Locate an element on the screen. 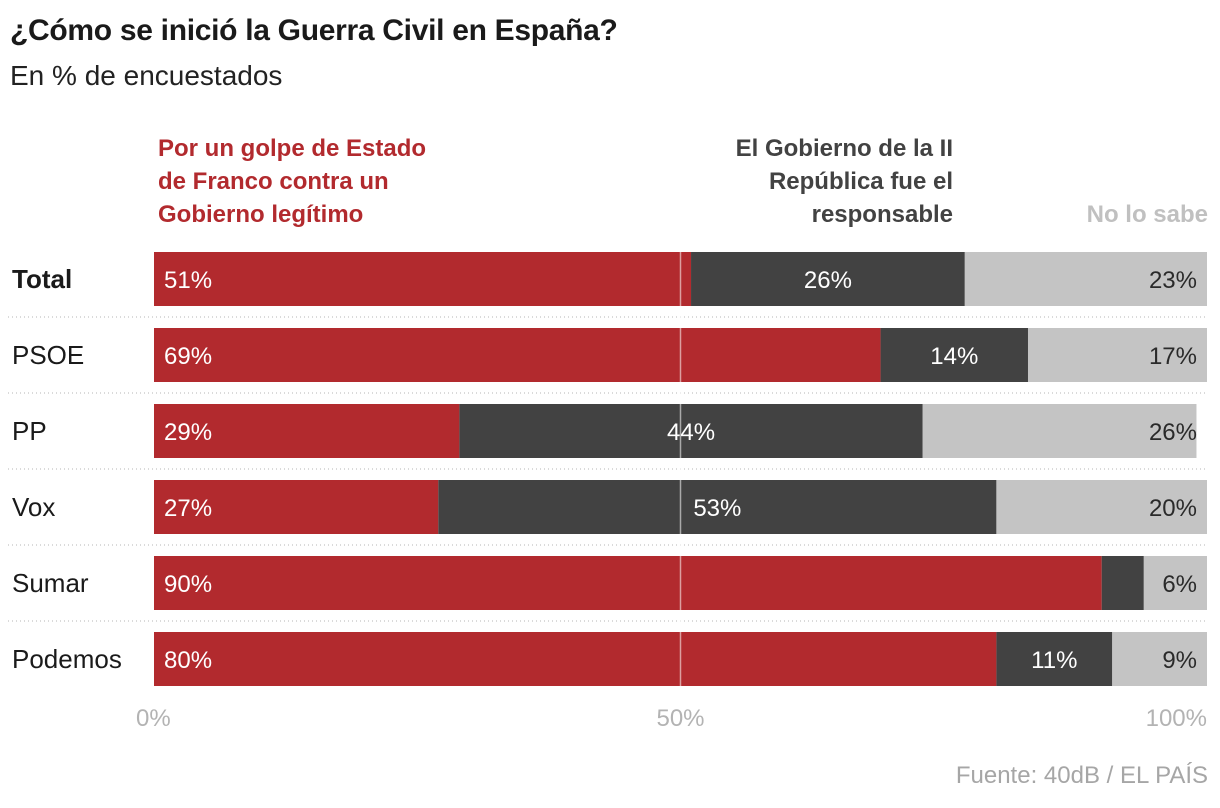  data-label-psoe-series-2: 14% is located at coordinates (954, 356).